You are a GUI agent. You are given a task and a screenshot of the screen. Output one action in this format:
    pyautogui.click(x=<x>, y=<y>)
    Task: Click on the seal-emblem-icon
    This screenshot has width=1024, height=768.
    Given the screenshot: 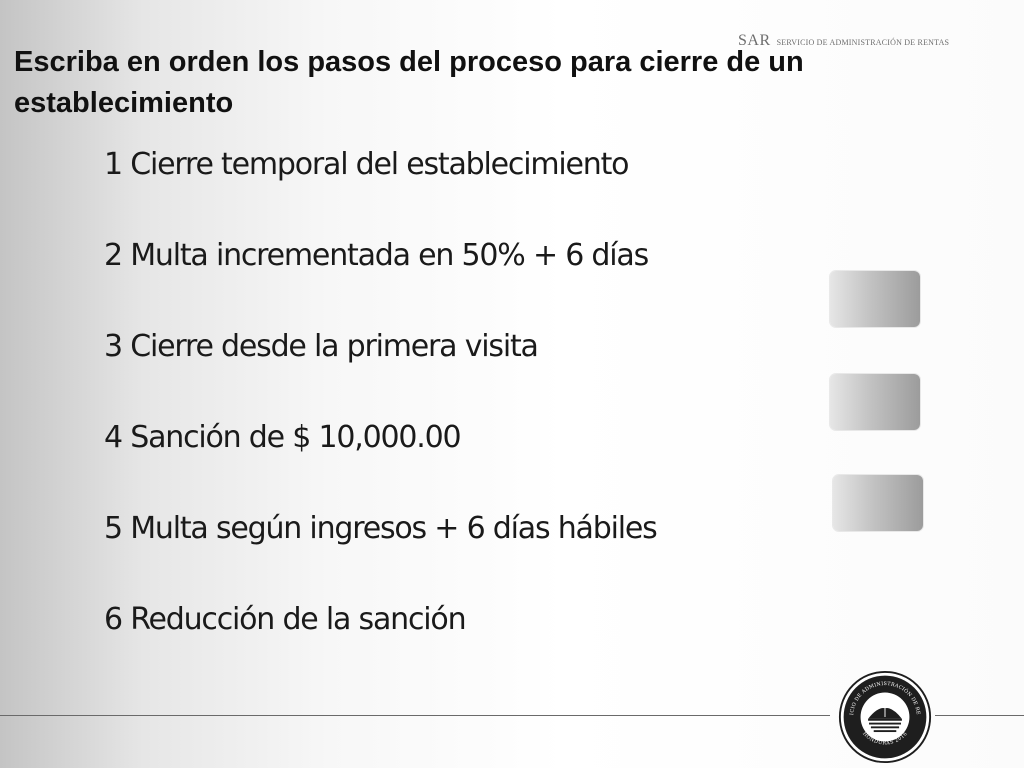 What is the action you would take?
    pyautogui.click(x=885, y=718)
    